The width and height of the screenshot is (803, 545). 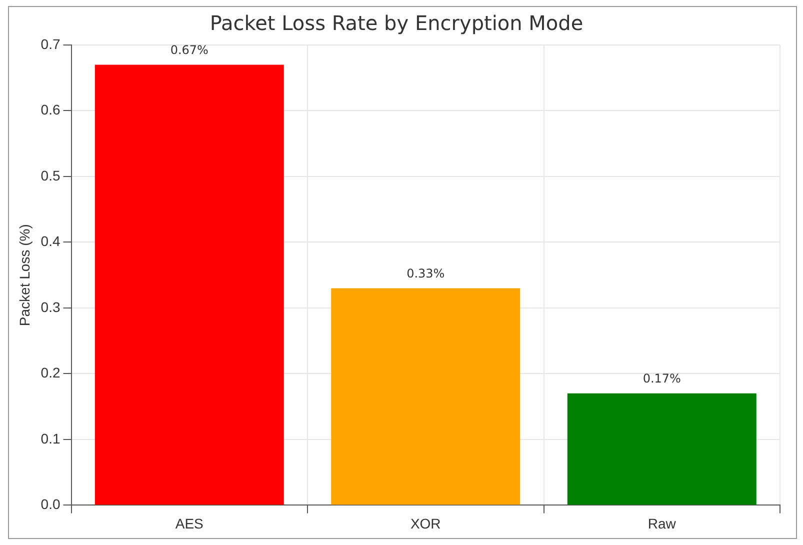 I want to click on y-tick-label: 0.6, so click(x=50, y=110).